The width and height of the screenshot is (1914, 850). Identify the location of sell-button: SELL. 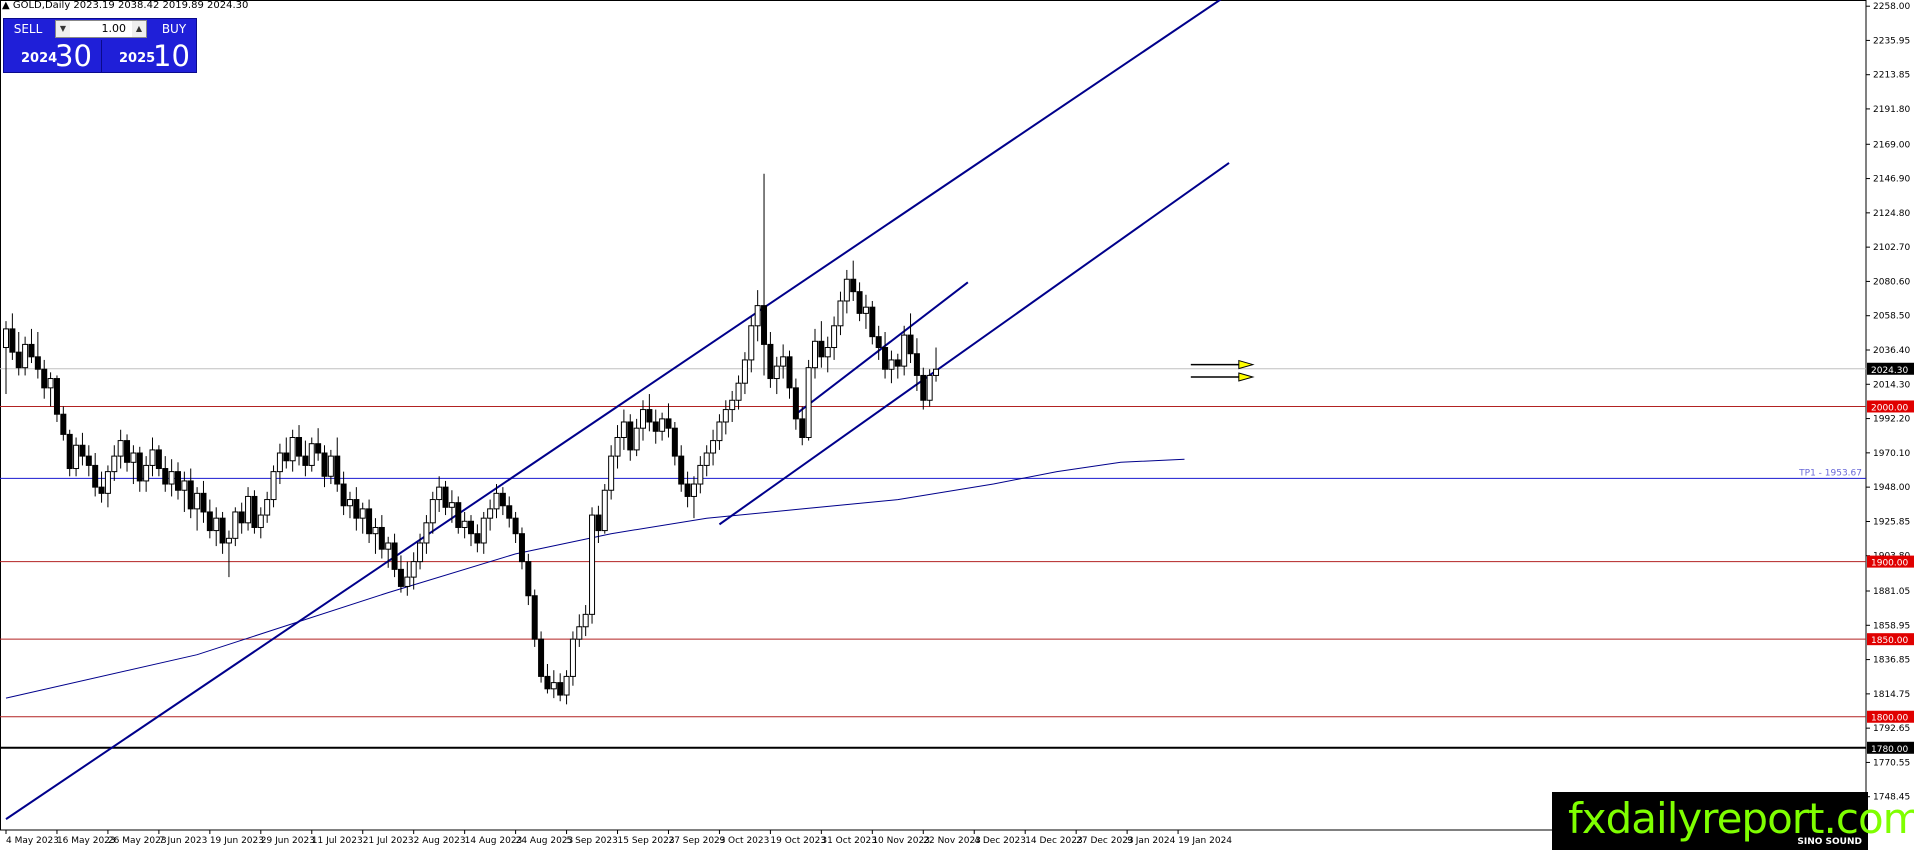
(28, 29).